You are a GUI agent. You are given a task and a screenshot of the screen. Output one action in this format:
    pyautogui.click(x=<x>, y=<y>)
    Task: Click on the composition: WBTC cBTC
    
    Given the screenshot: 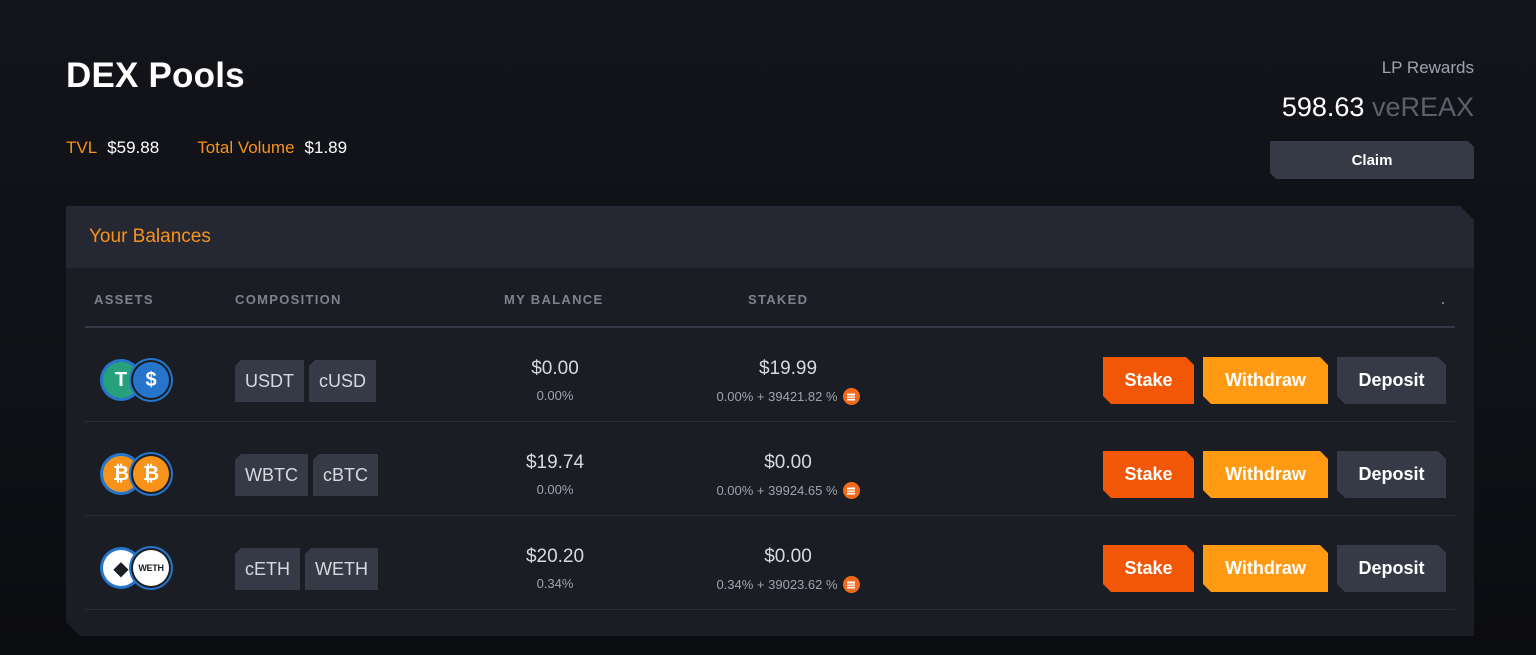 What is the action you would take?
    pyautogui.click(x=306, y=475)
    